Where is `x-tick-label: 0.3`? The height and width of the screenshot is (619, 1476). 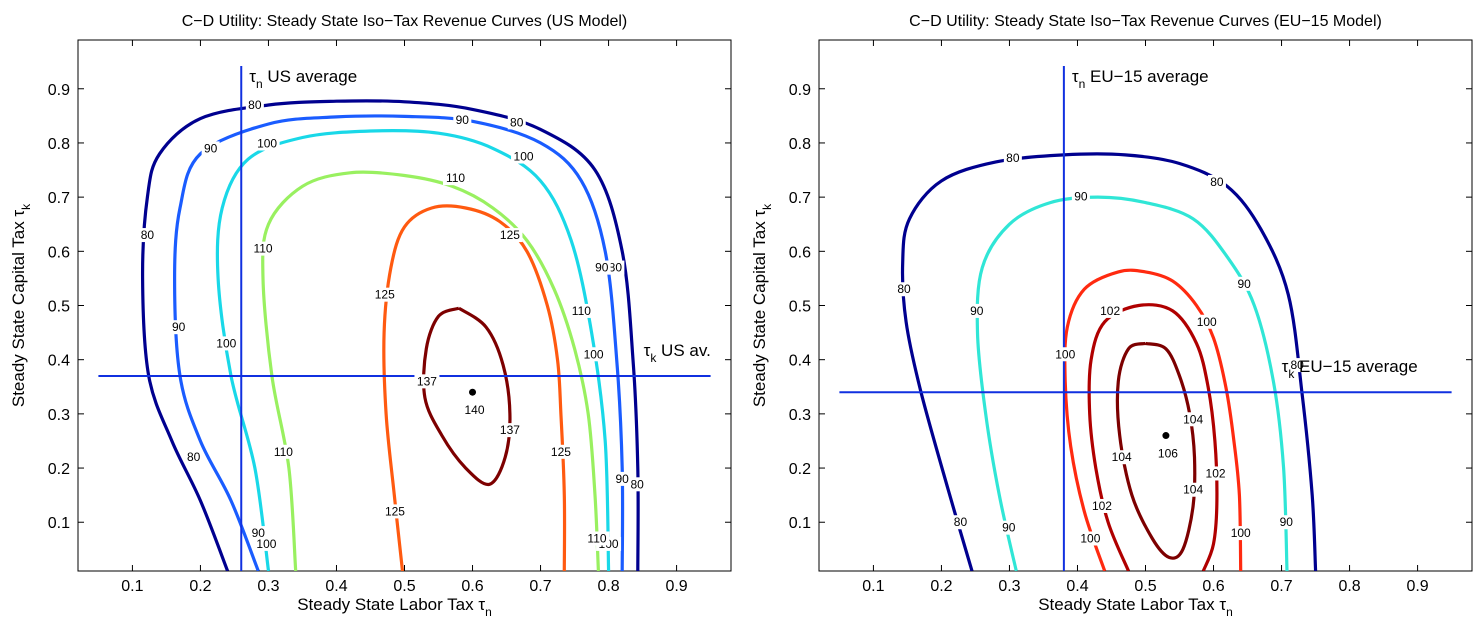
x-tick-label: 0.3 is located at coordinates (268, 586).